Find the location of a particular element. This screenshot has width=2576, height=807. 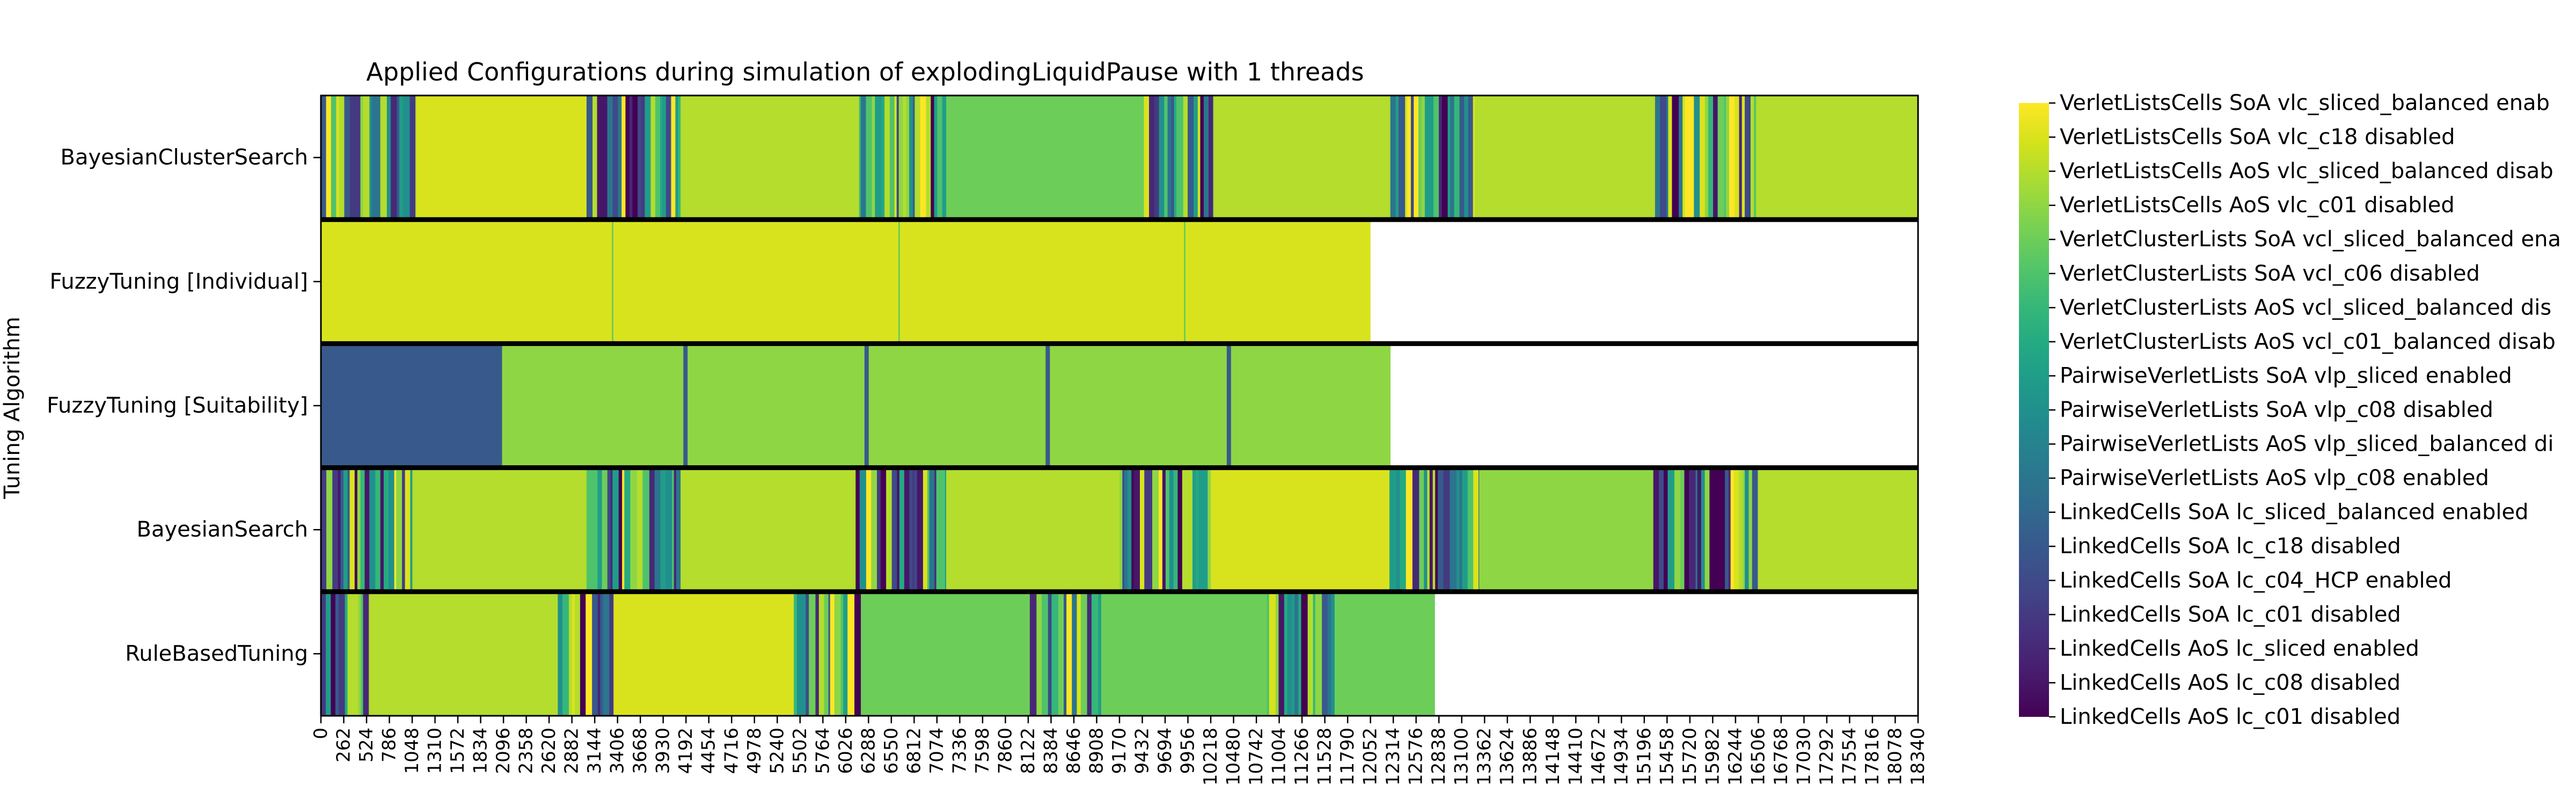

x-tick-label: 6550 is located at coordinates (891, 751).